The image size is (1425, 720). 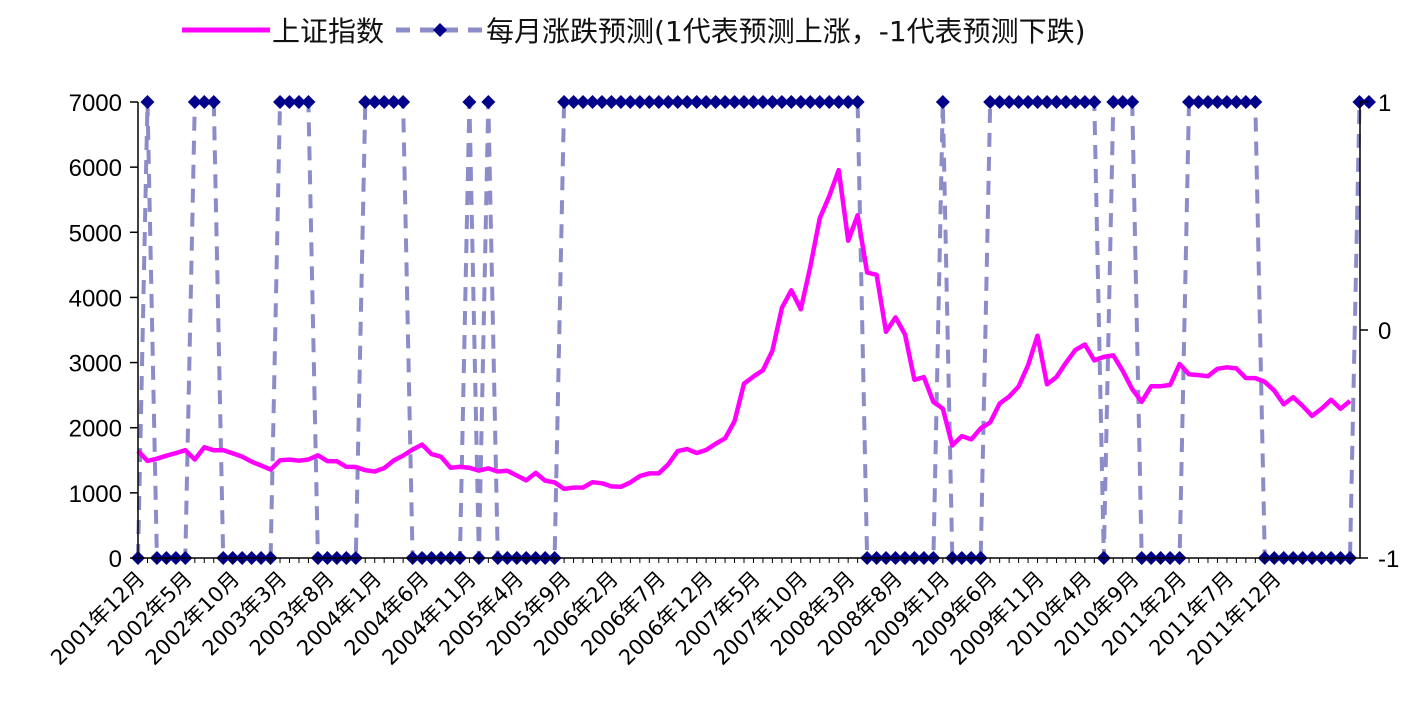 I want to click on legend-swatch-forecast, so click(x=440, y=30).